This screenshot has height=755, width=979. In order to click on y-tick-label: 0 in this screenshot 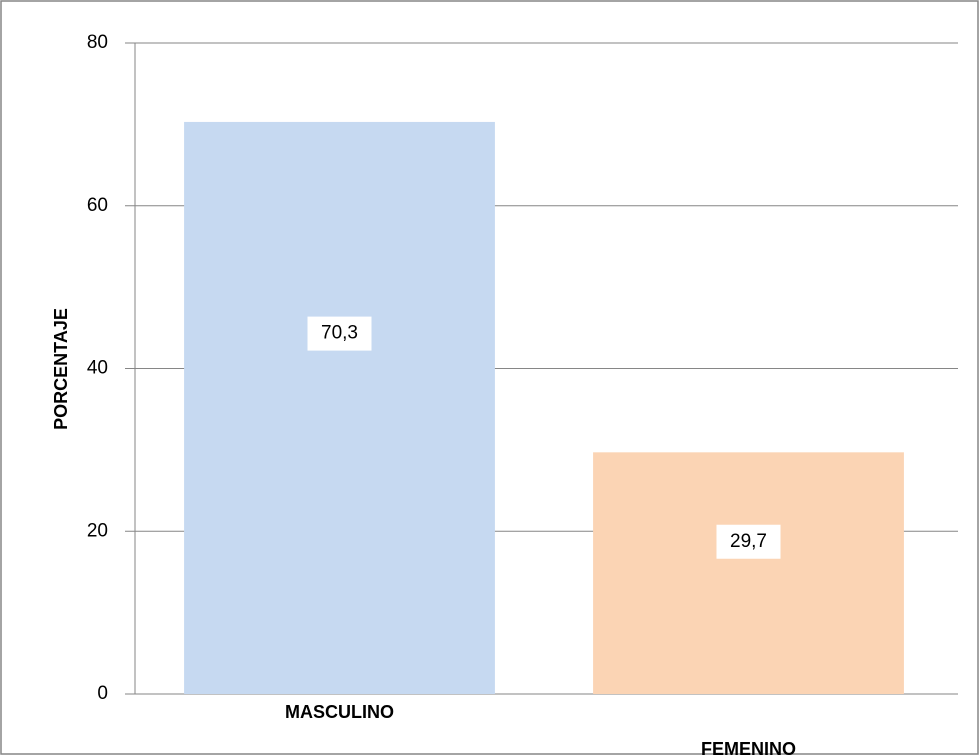, I will do `click(102, 693)`.